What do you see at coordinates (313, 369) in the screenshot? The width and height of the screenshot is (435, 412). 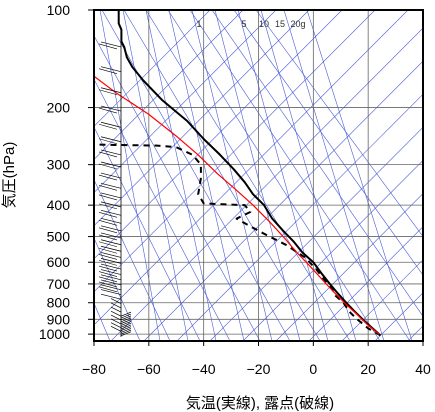 I see `x-tick-label: 0` at bounding box center [313, 369].